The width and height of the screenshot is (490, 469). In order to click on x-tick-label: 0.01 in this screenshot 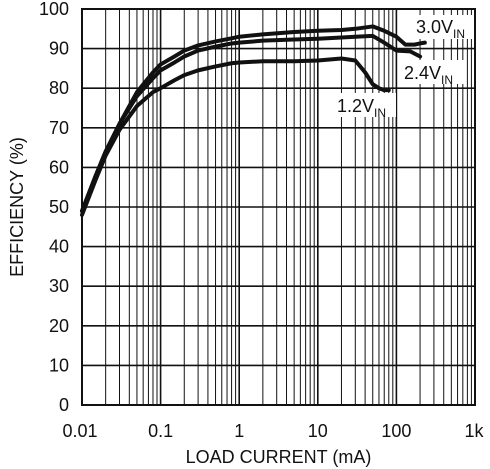, I will do `click(79, 431)`.